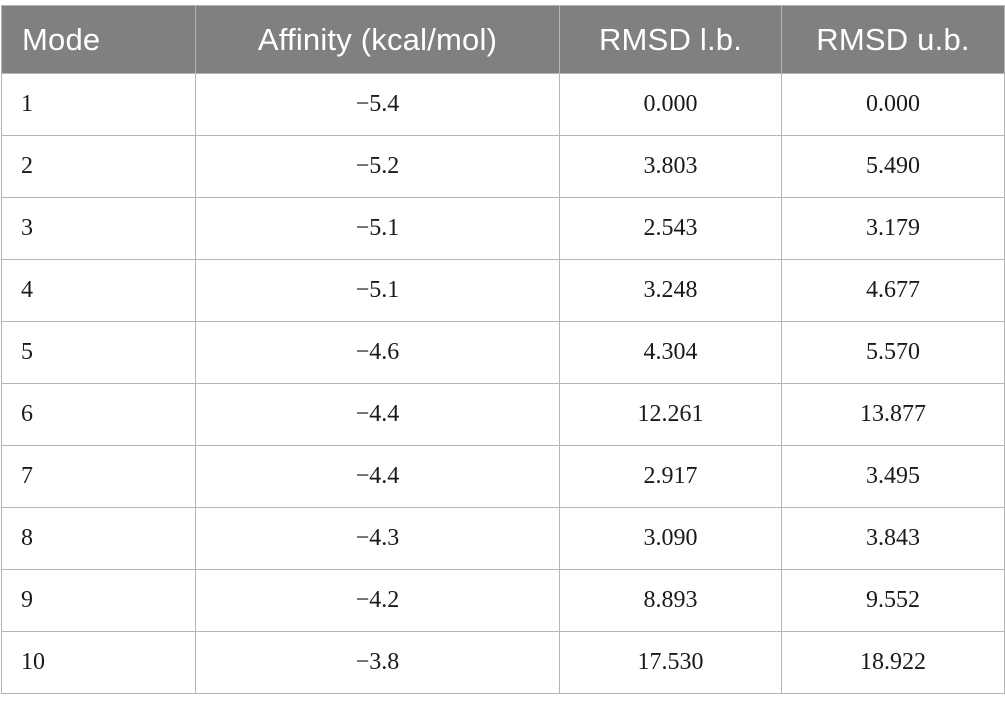  I want to click on cell-rmsd-lb: 0.000, so click(670, 104).